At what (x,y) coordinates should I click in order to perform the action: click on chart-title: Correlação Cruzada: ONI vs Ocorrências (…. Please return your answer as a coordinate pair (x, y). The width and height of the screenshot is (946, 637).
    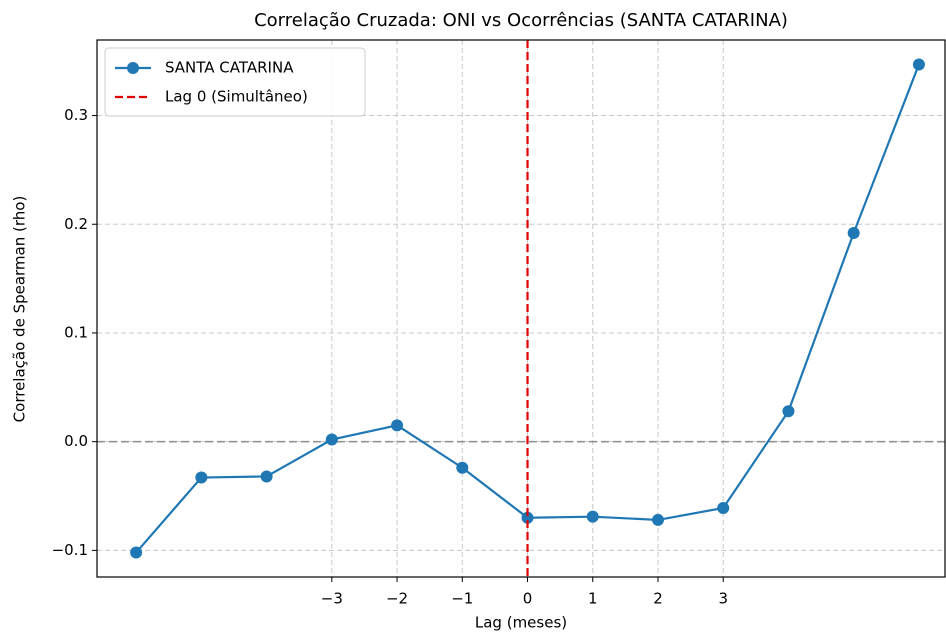
    Looking at the image, I should click on (521, 20).